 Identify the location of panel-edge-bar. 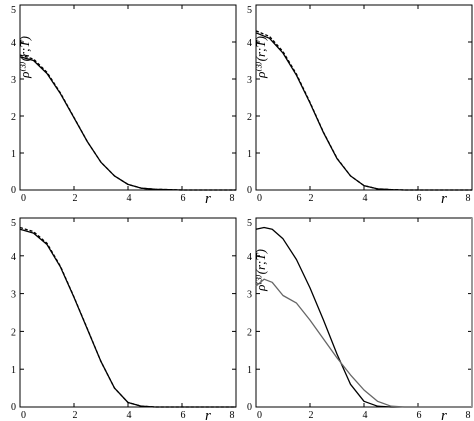
(472, 312).